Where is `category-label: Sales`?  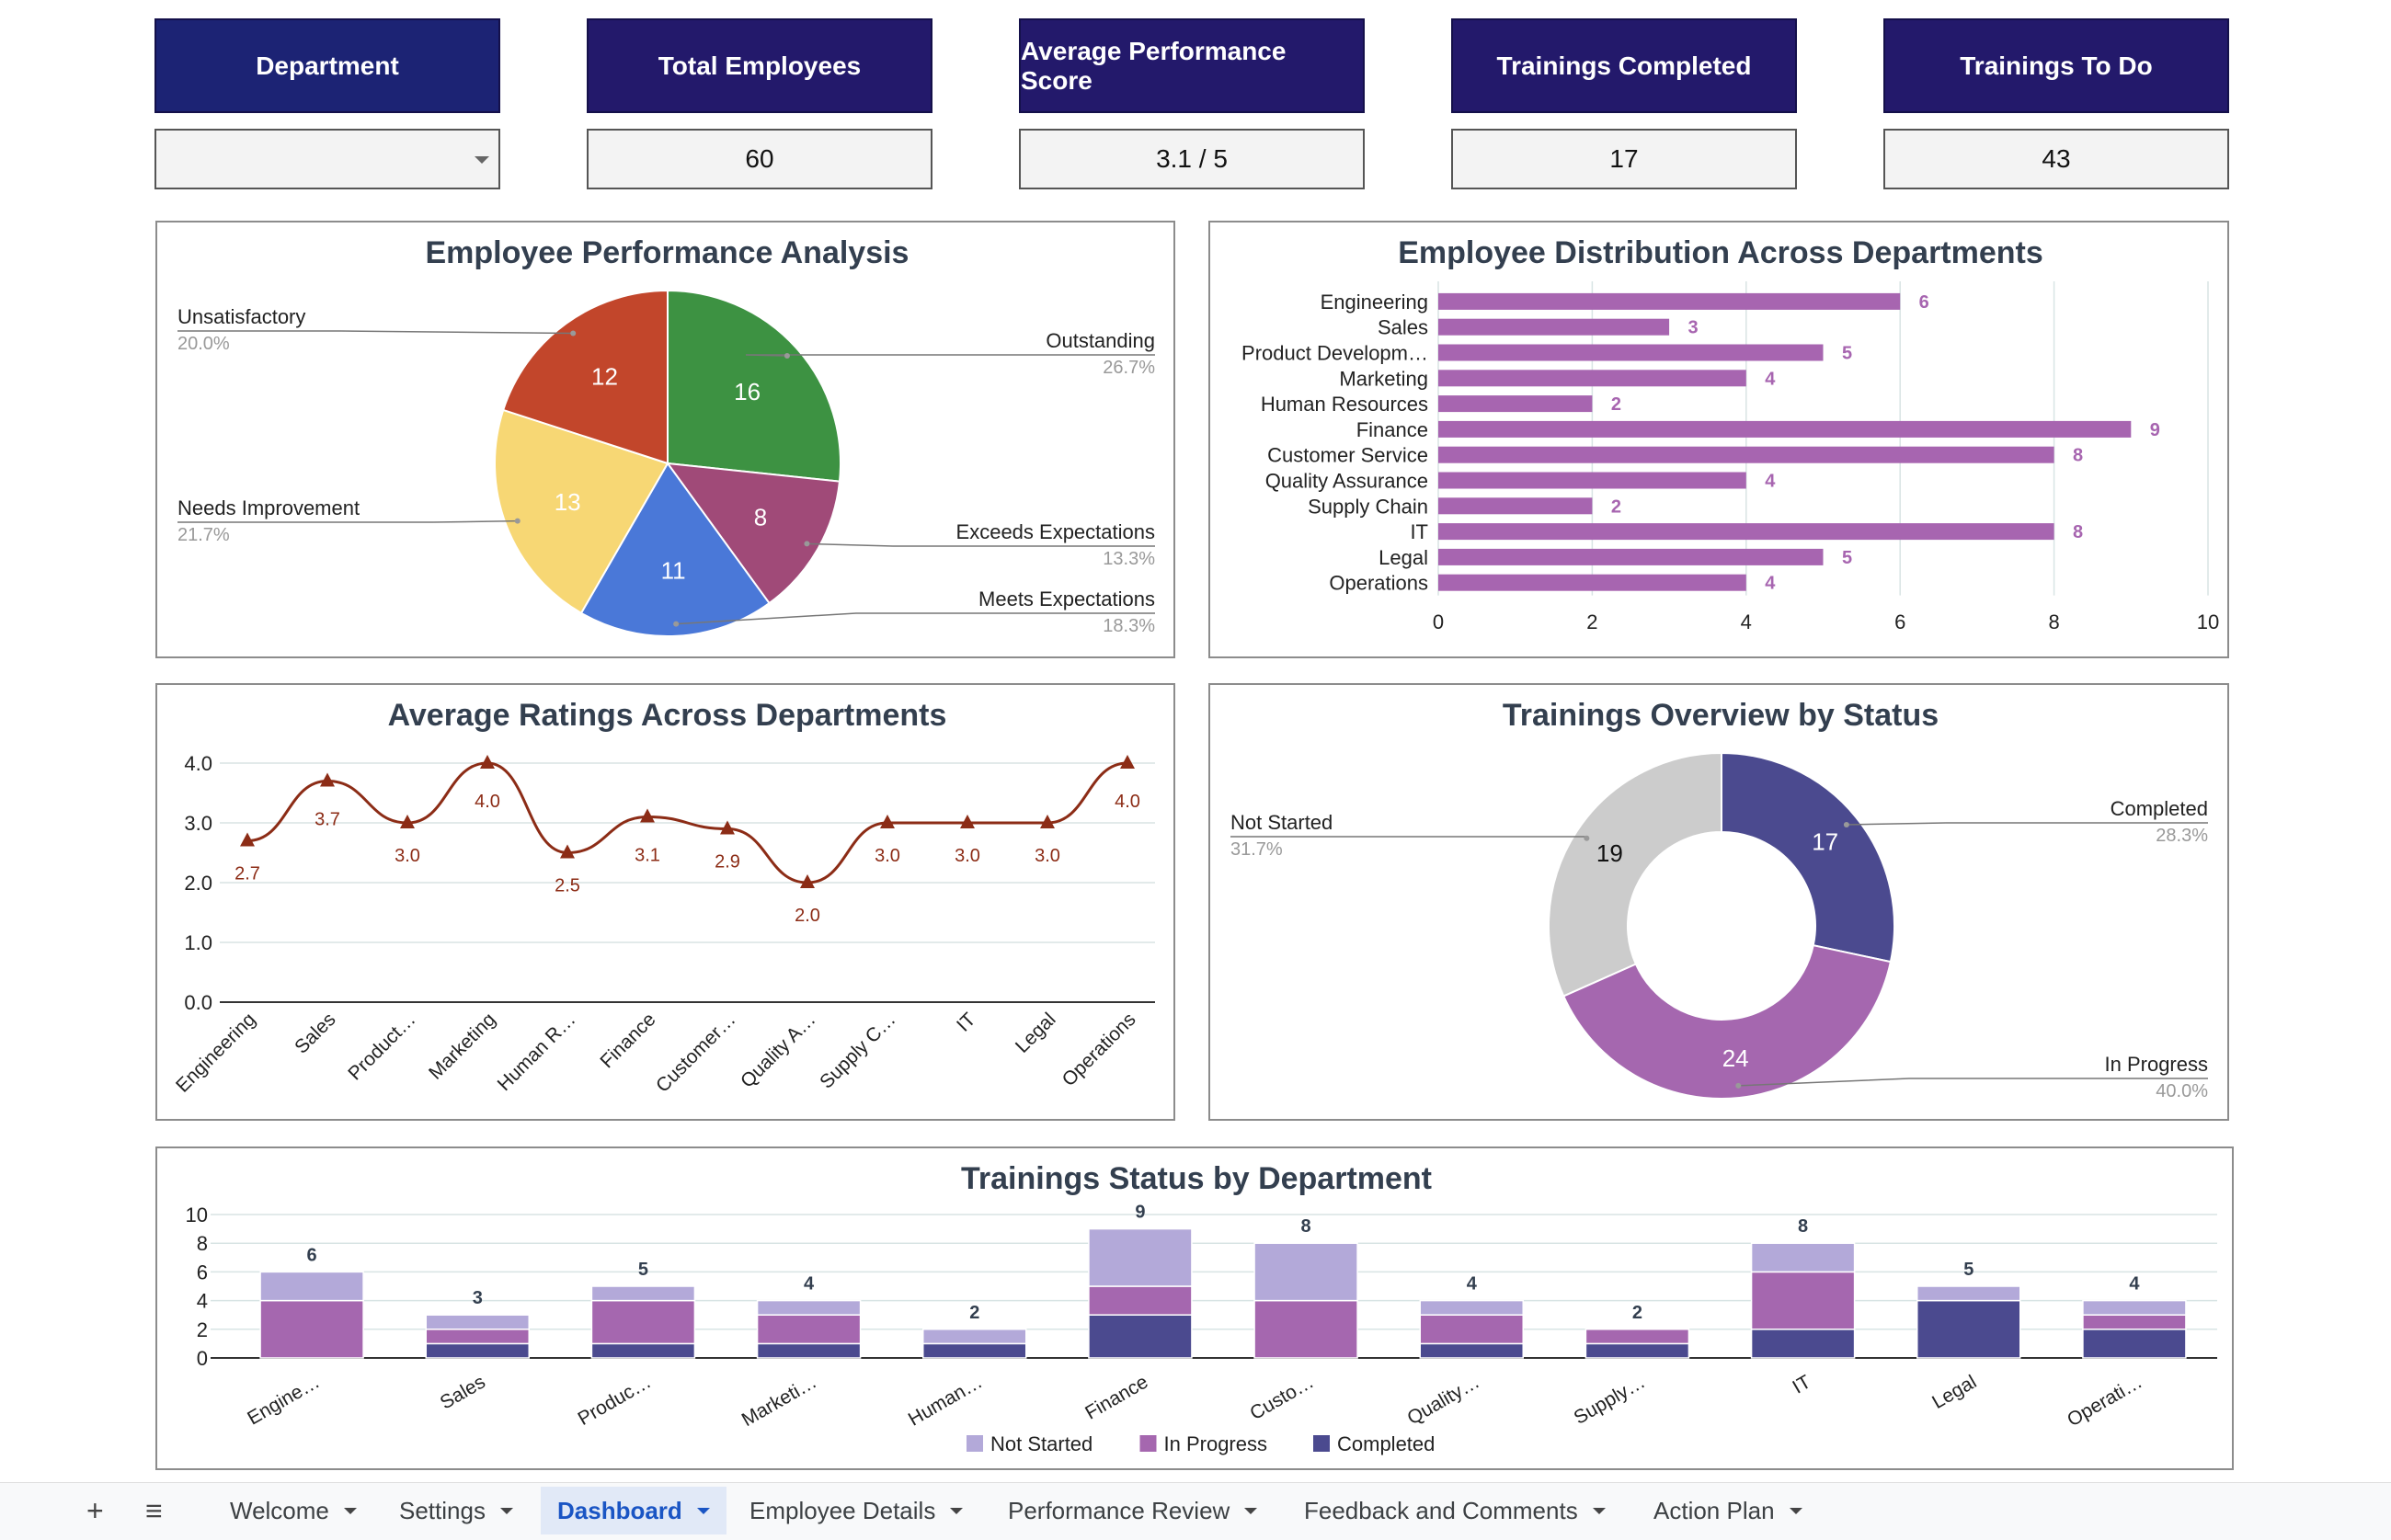 category-label: Sales is located at coordinates (1403, 327).